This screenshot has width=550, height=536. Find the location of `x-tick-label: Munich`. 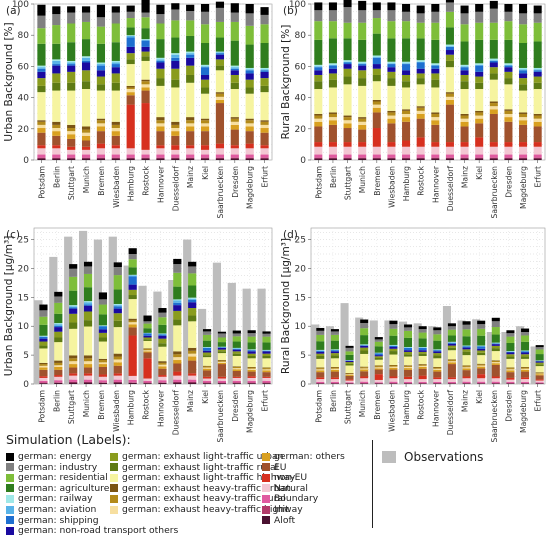

x-tick-label: Munich is located at coordinates (362, 179).